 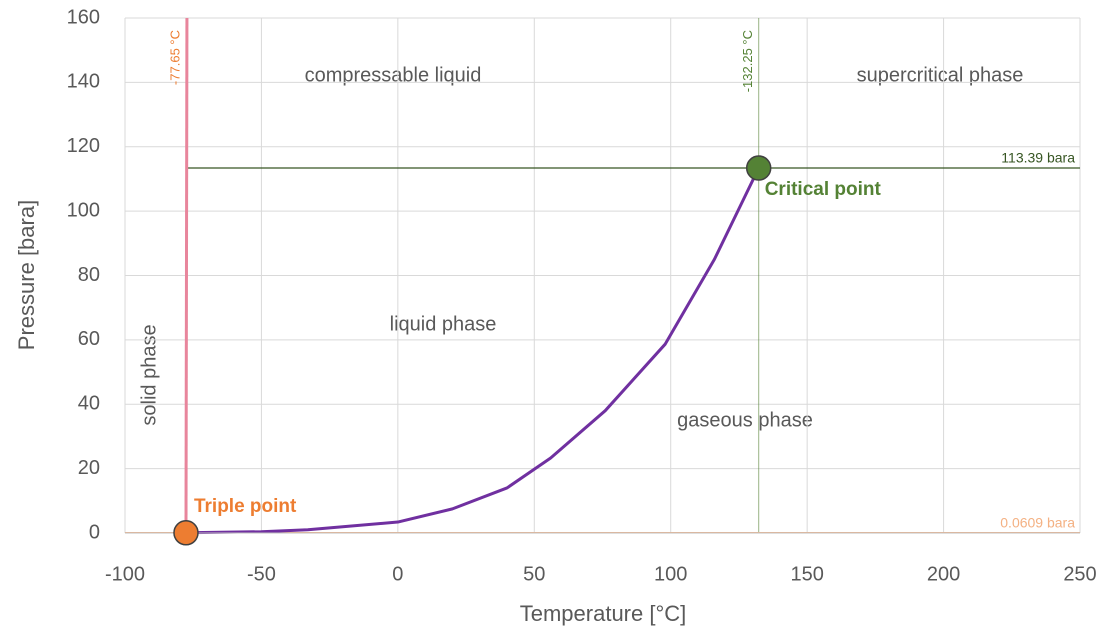 I want to click on x-tick-label: 150, so click(x=806, y=574).